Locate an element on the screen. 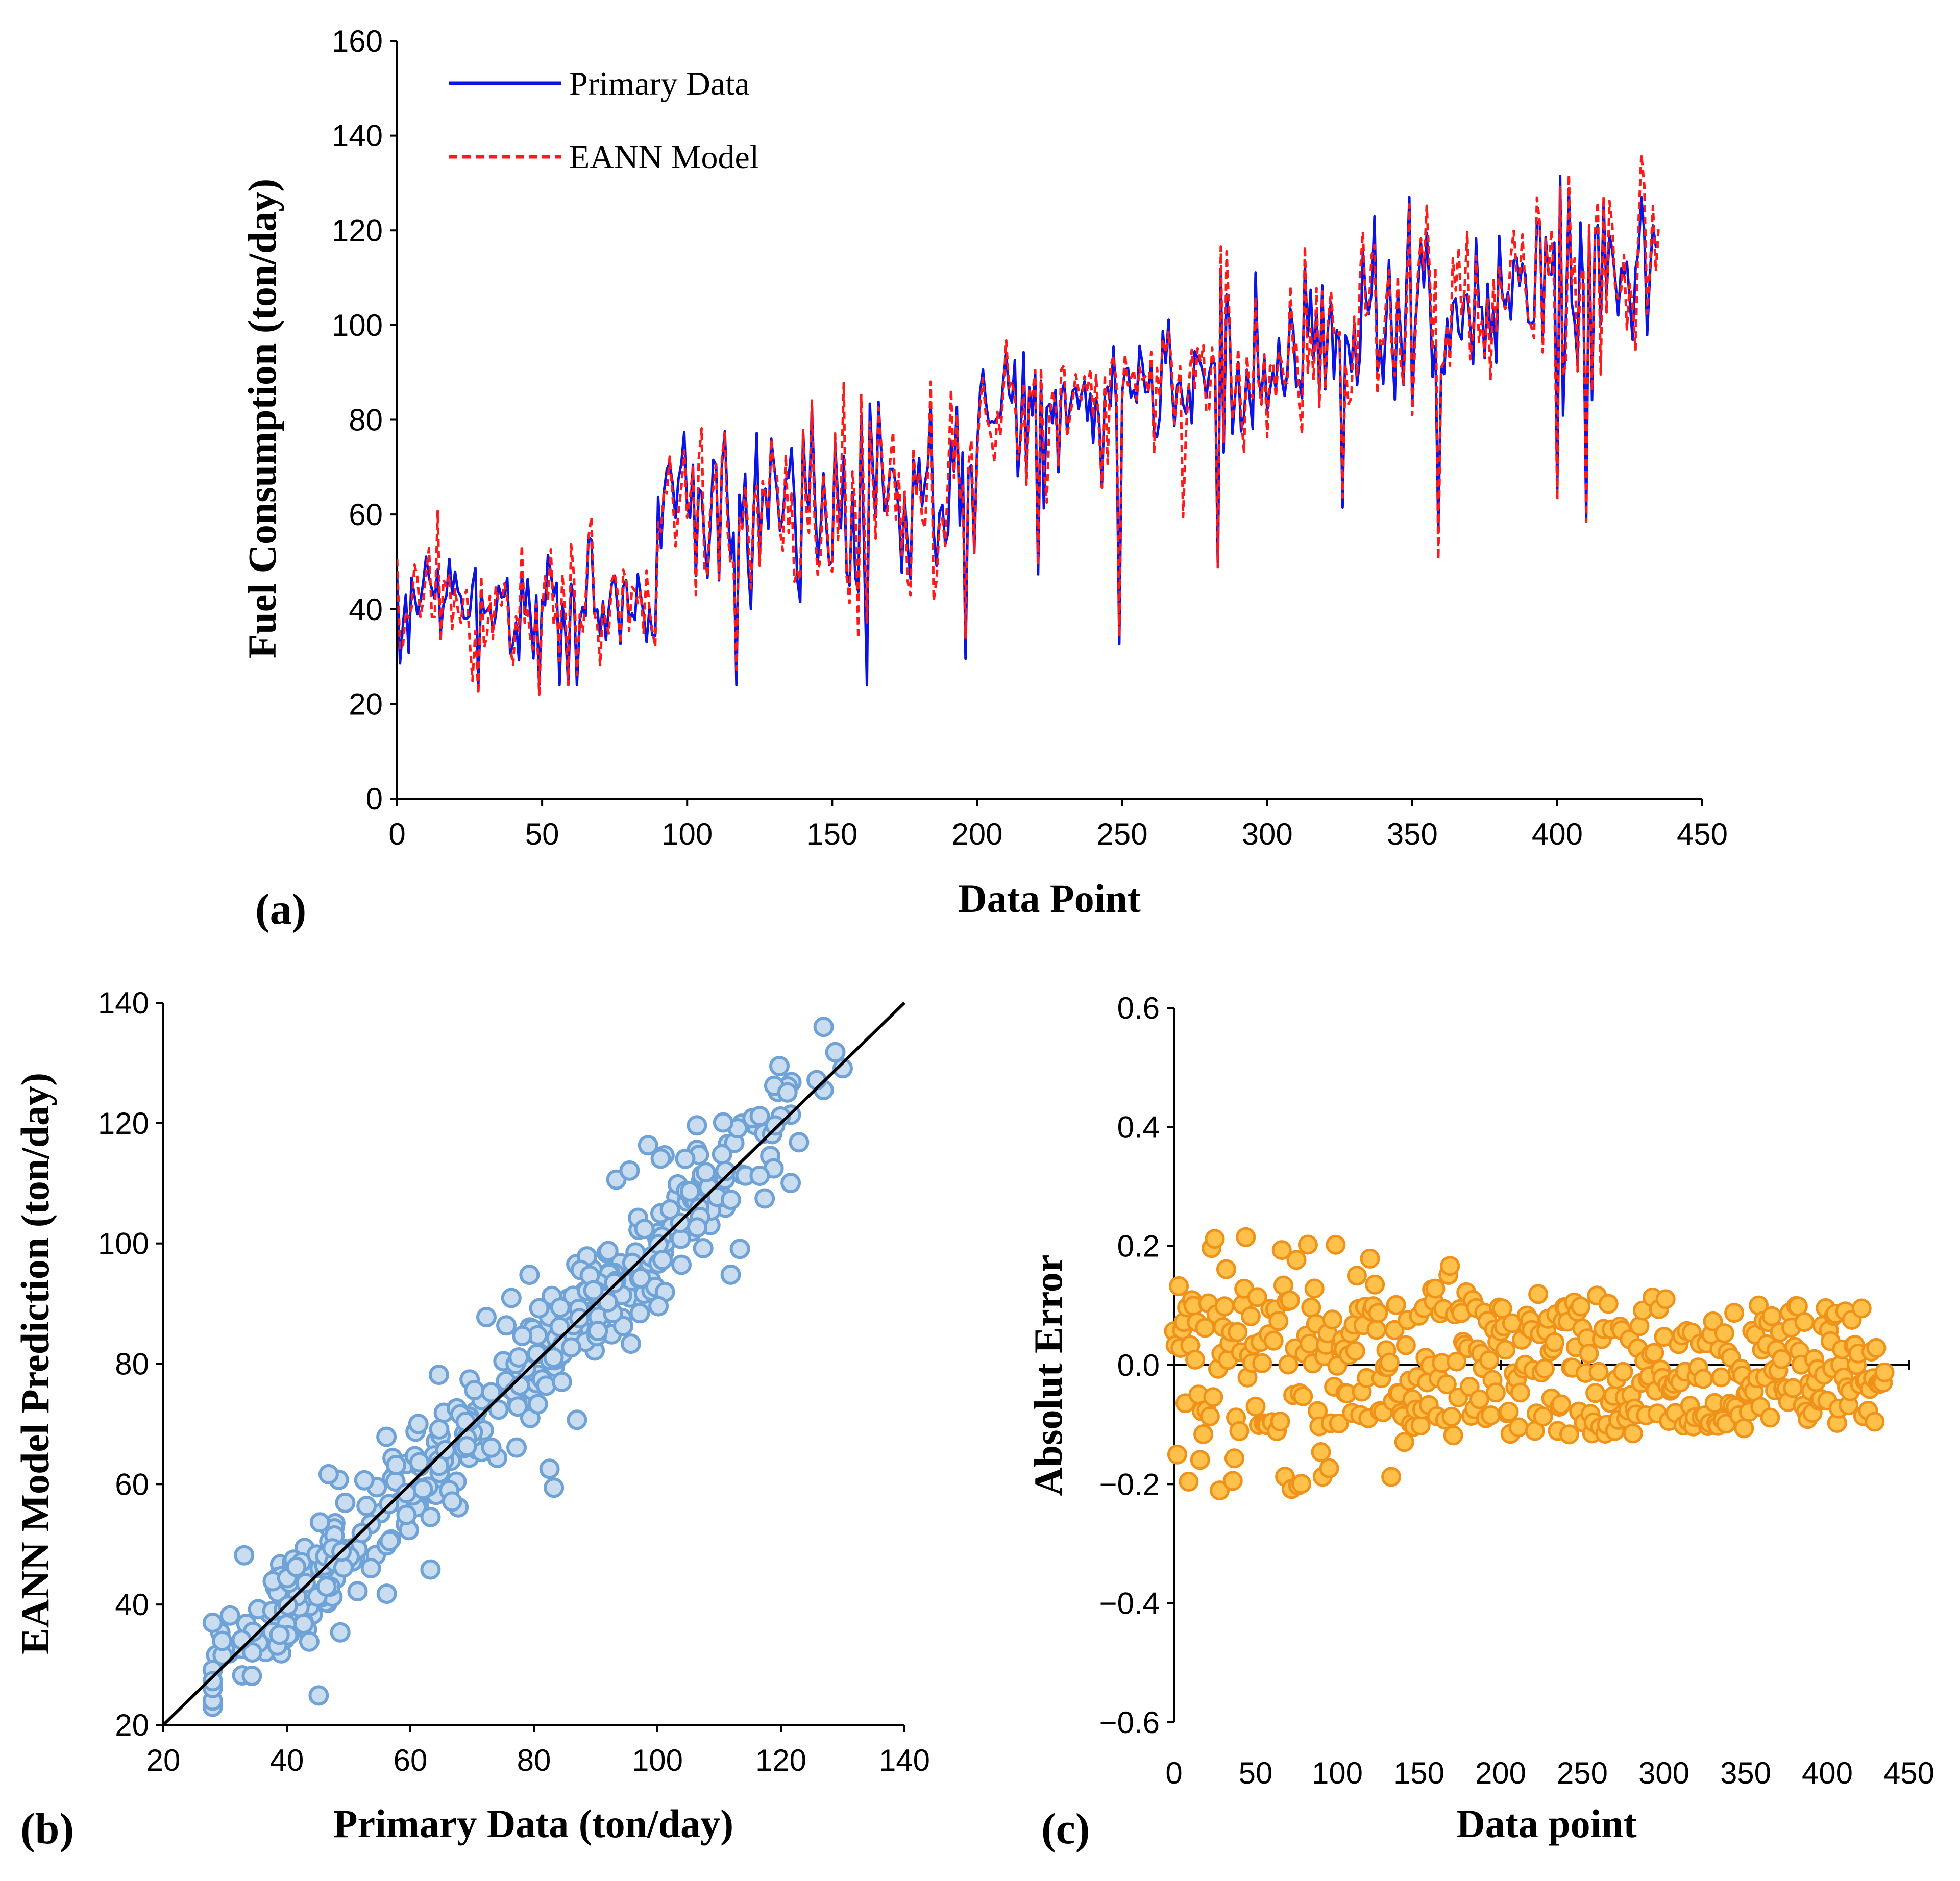 This screenshot has width=1960, height=1881. a-y-axis-label: Fuel Consumption (ton/day) is located at coordinates (262, 419).